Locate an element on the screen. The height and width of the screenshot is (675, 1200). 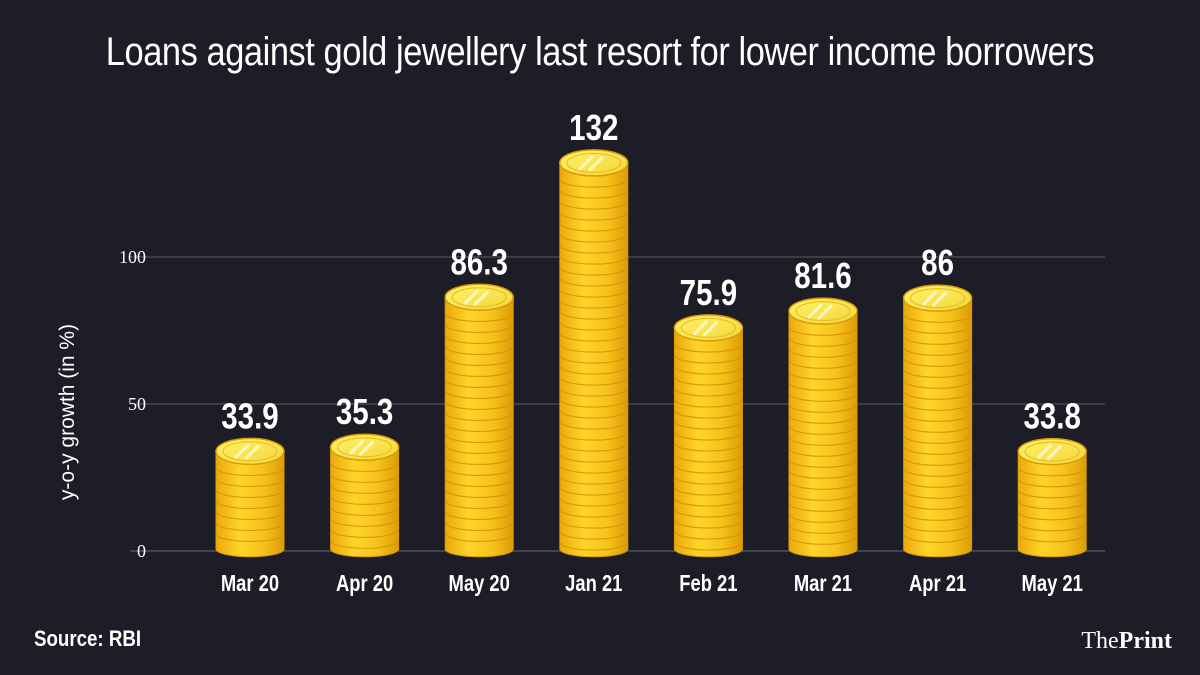
y-tick-label: 50 is located at coordinates (137, 404).